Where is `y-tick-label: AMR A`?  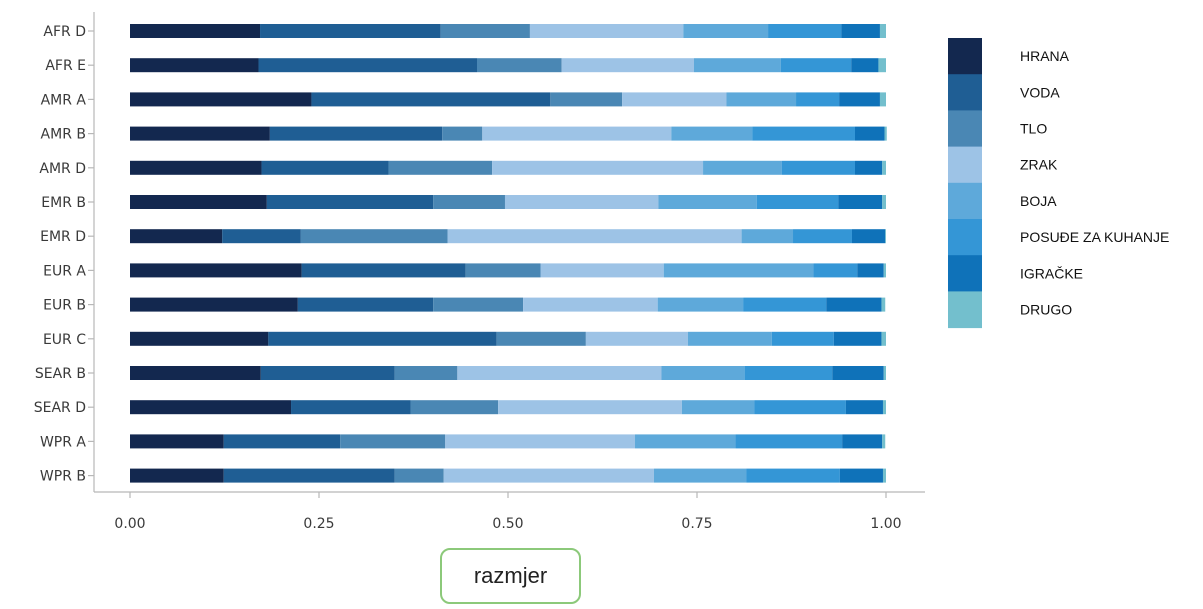
y-tick-label: AMR A is located at coordinates (64, 100).